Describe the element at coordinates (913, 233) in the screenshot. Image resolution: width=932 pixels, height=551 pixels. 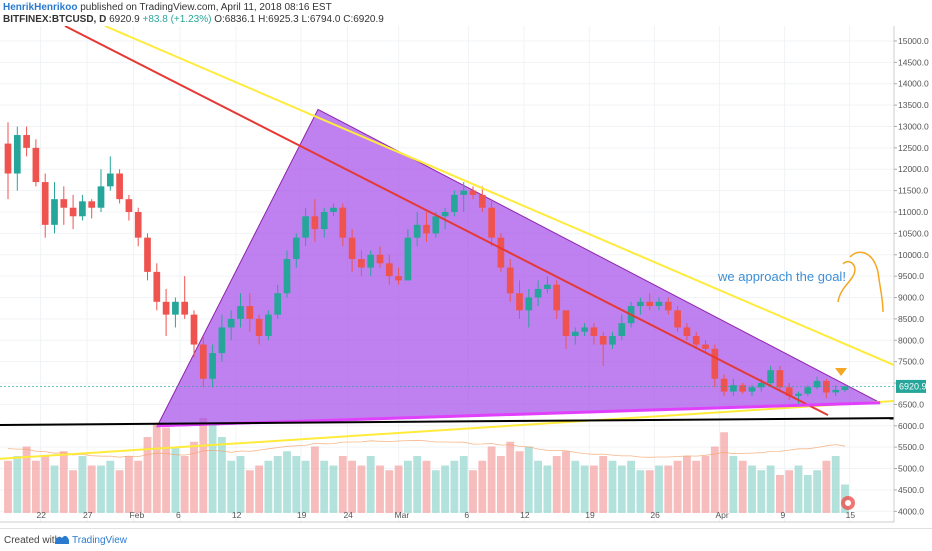
I see `y-tick-label: 10500.0` at that location.